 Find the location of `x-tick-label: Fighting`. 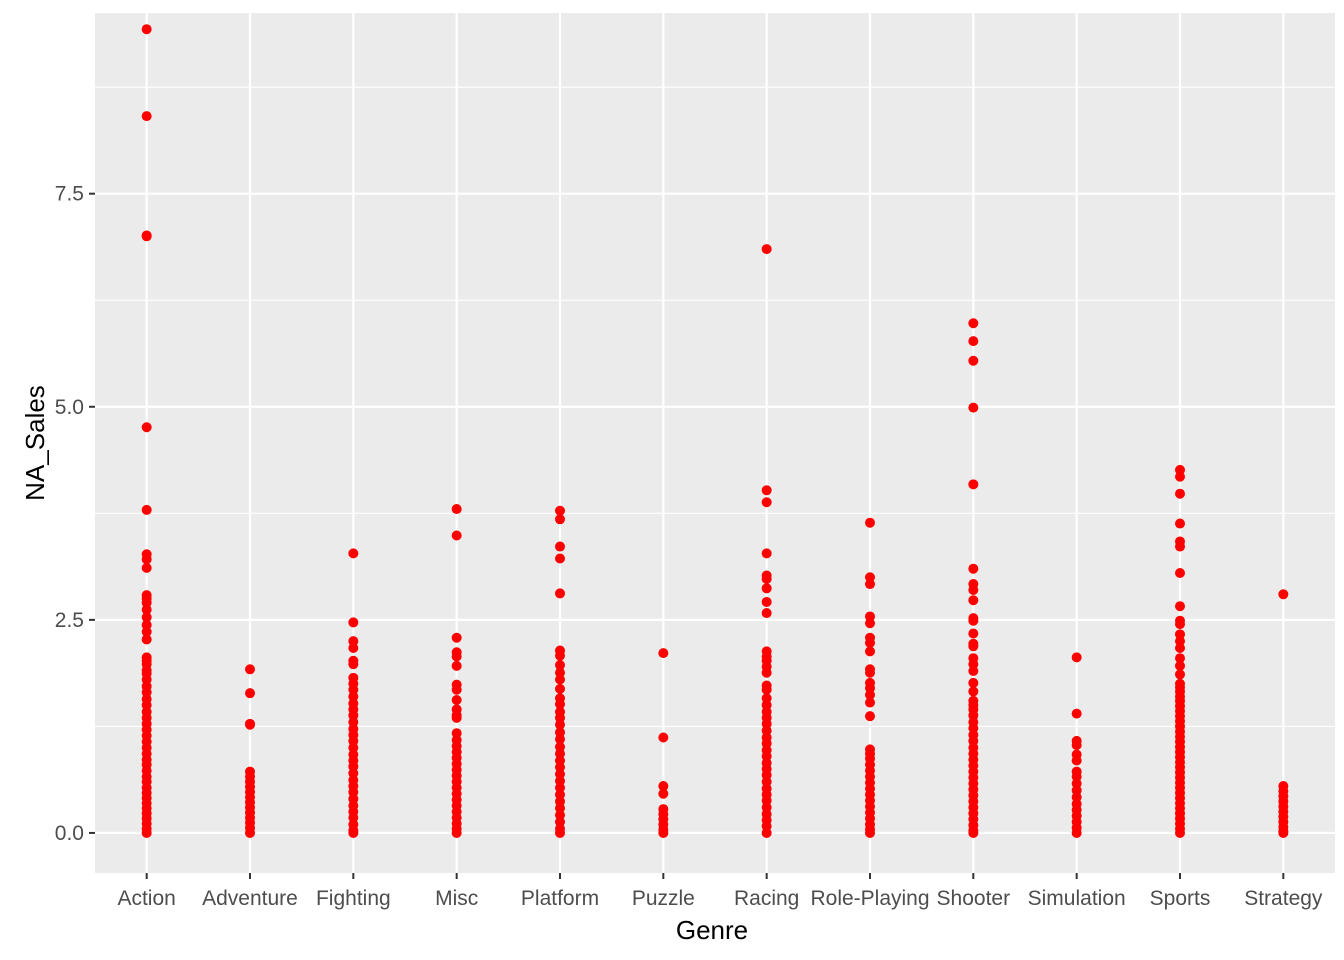

x-tick-label: Fighting is located at coordinates (353, 898).